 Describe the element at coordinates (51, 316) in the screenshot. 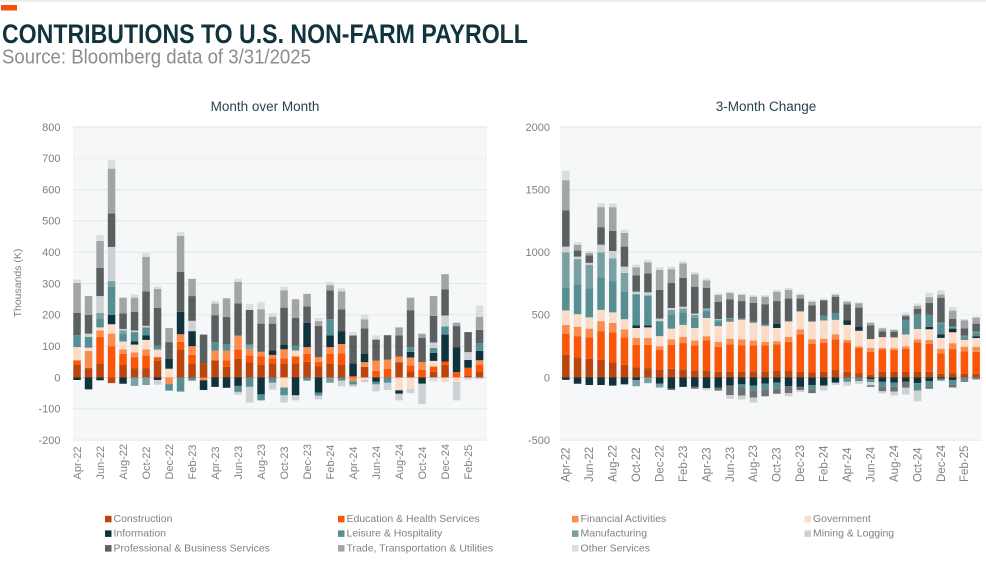

I see `svg-text: 200` at that location.